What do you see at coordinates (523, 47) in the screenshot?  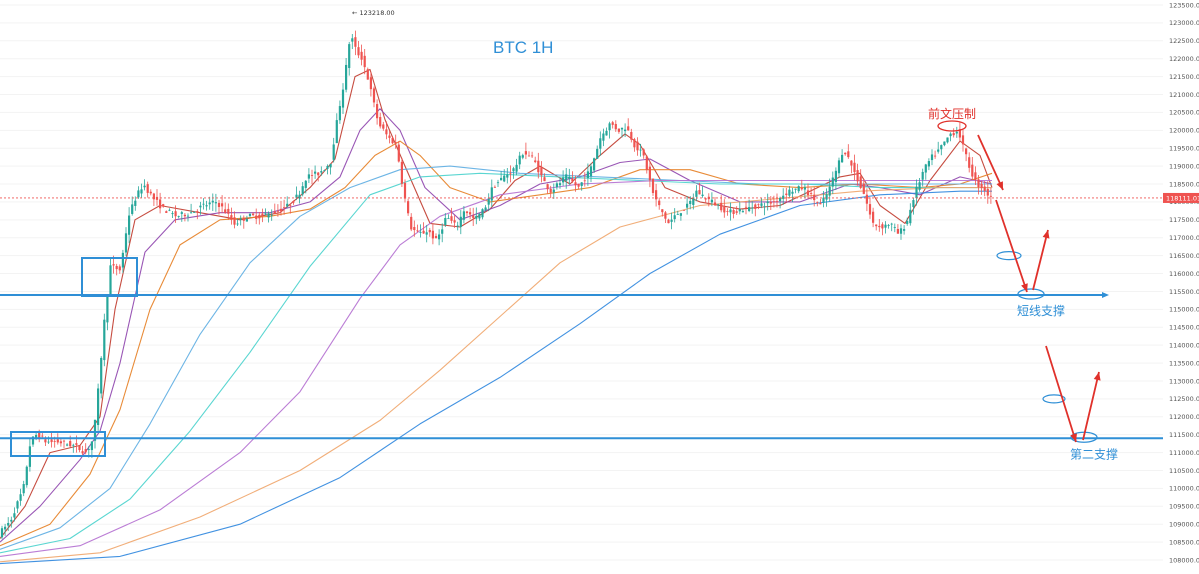 I see `chart-title: BTC 1H` at bounding box center [523, 47].